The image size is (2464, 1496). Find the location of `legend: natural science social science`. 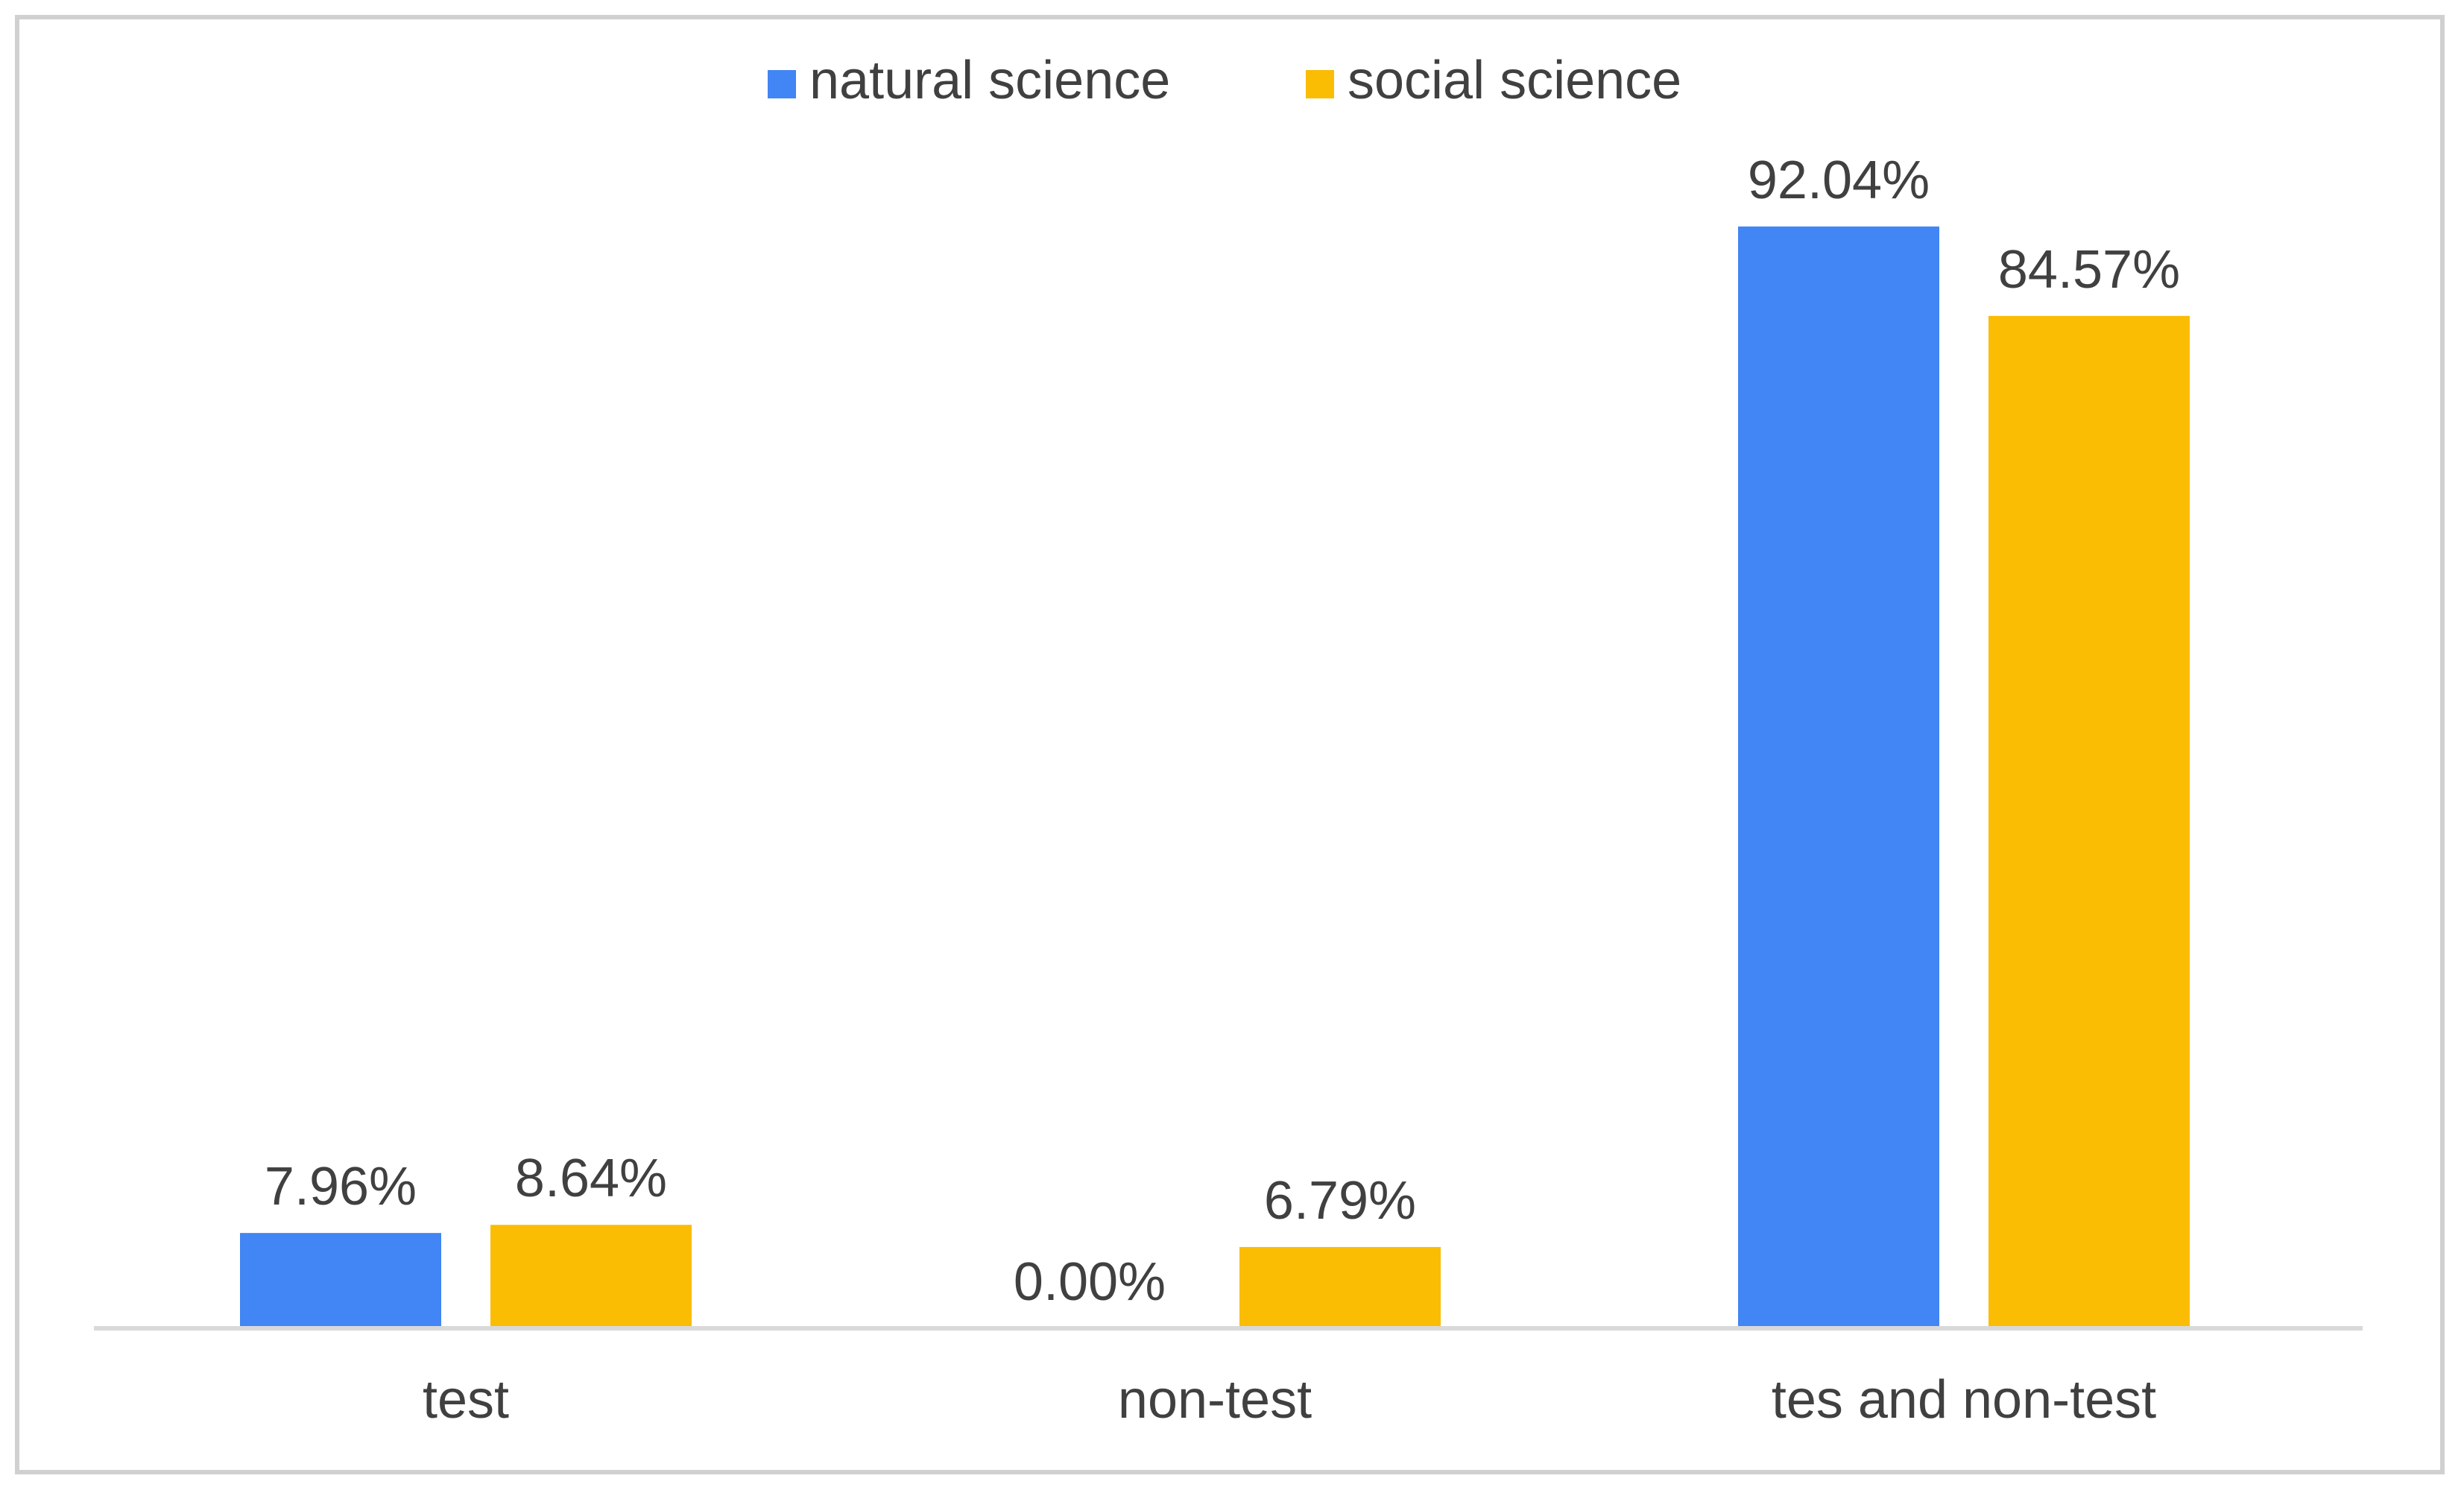

legend: natural science social science is located at coordinates (1224, 80).